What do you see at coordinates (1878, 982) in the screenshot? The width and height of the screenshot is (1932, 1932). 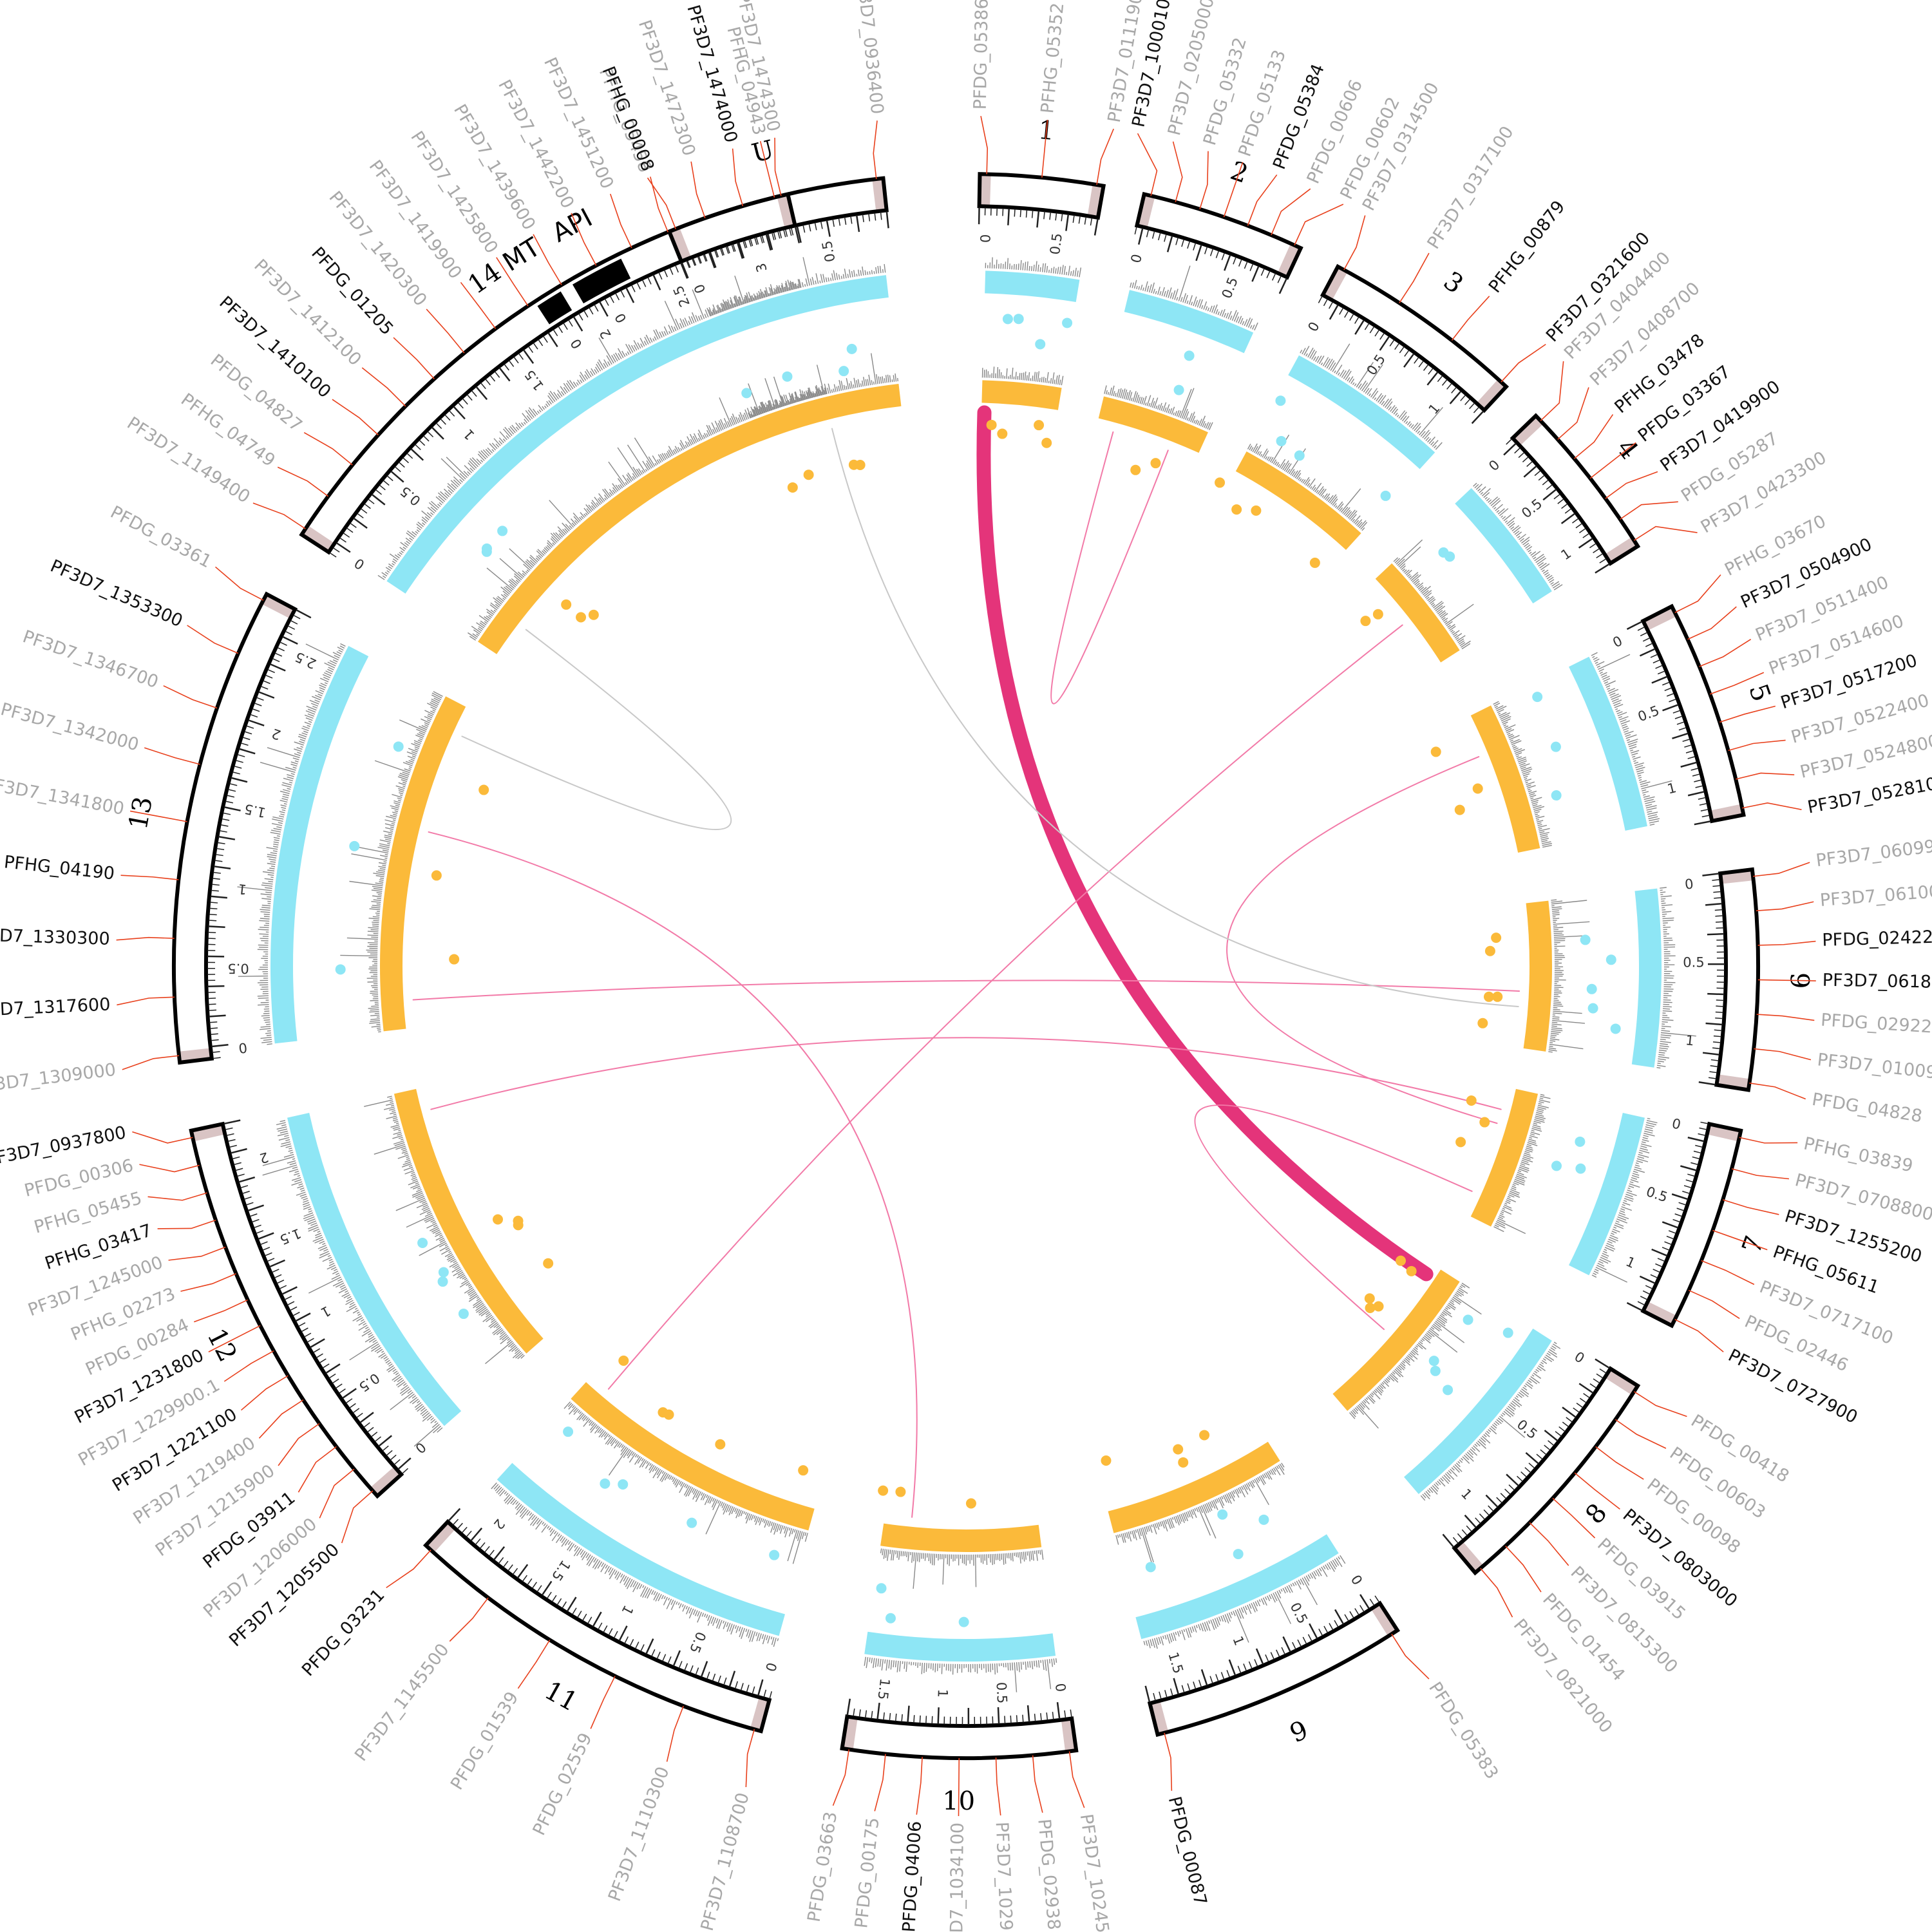 I see `gene-label: PF3D7_0618400` at bounding box center [1878, 982].